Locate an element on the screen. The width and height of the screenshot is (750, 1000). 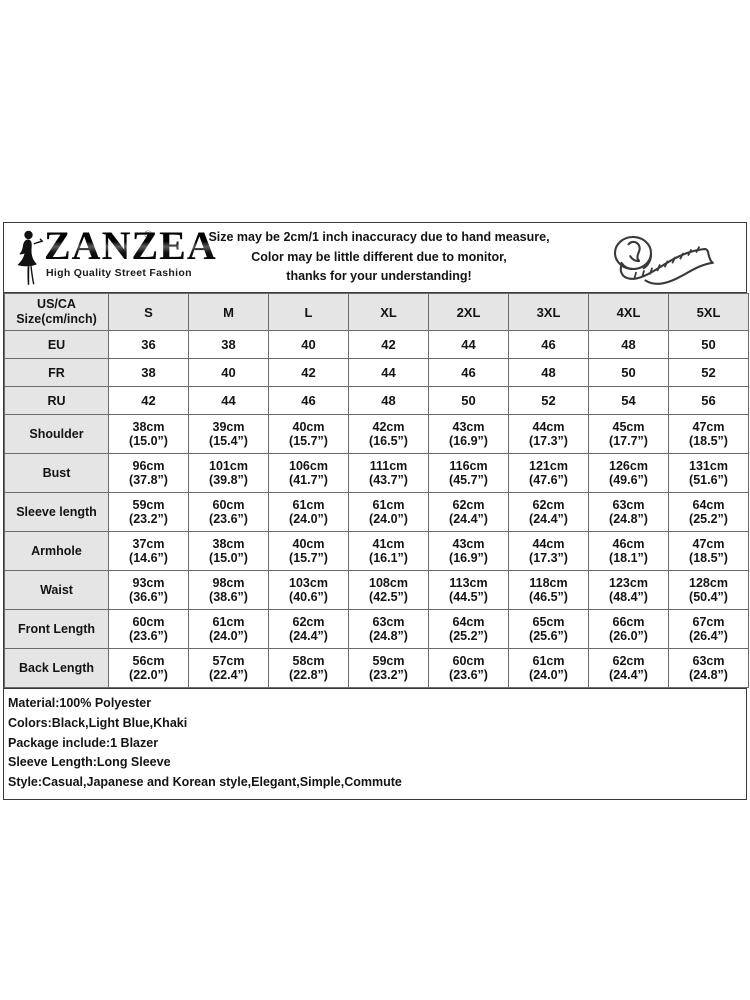
row-label-bust: Bust is located at coordinates (56, 473).